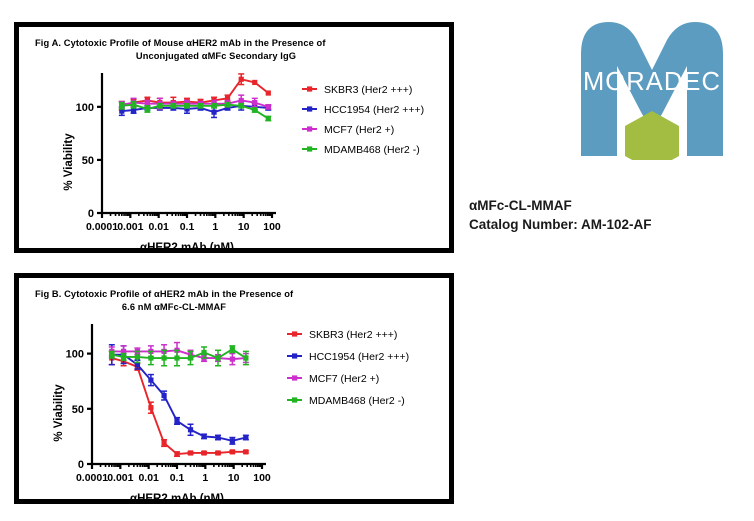 The width and height of the screenshot is (754, 521). I want to click on product-name: αMFc-CL-MMAF, so click(520, 205).